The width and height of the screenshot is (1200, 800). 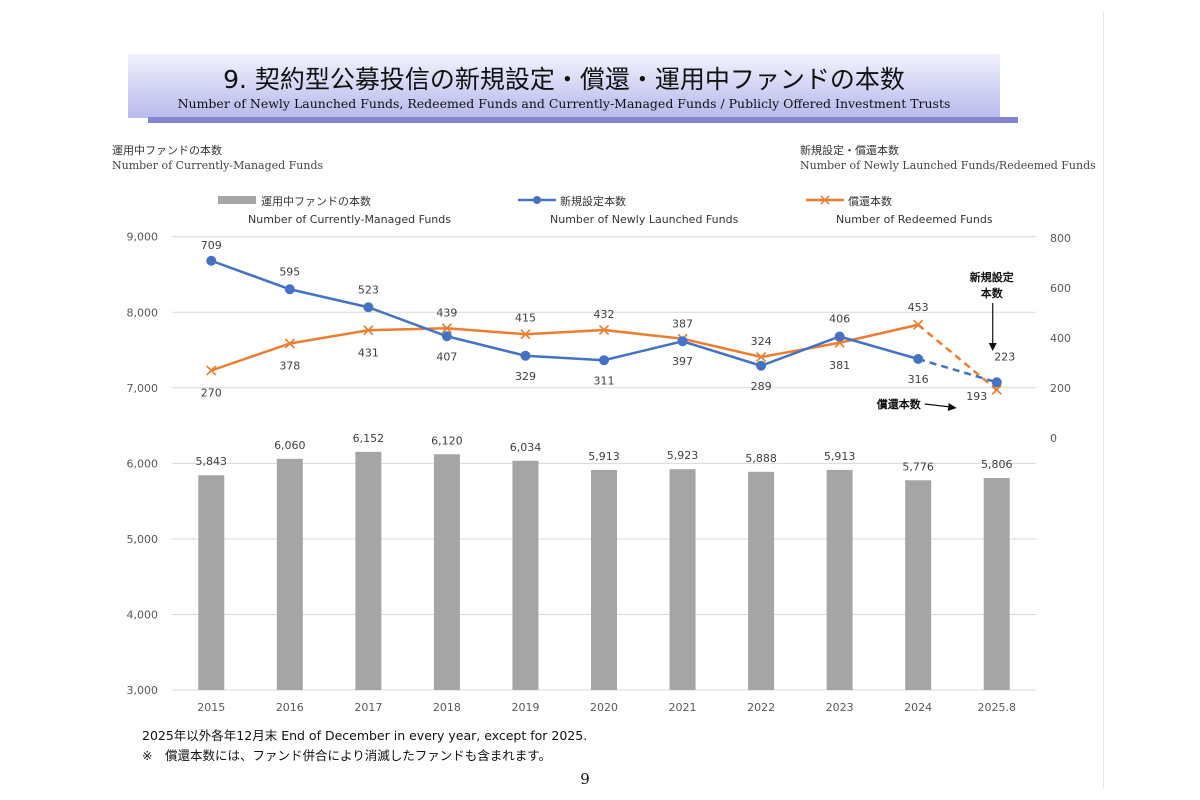 I want to click on data-label-redeemed: 439, so click(x=446, y=312).